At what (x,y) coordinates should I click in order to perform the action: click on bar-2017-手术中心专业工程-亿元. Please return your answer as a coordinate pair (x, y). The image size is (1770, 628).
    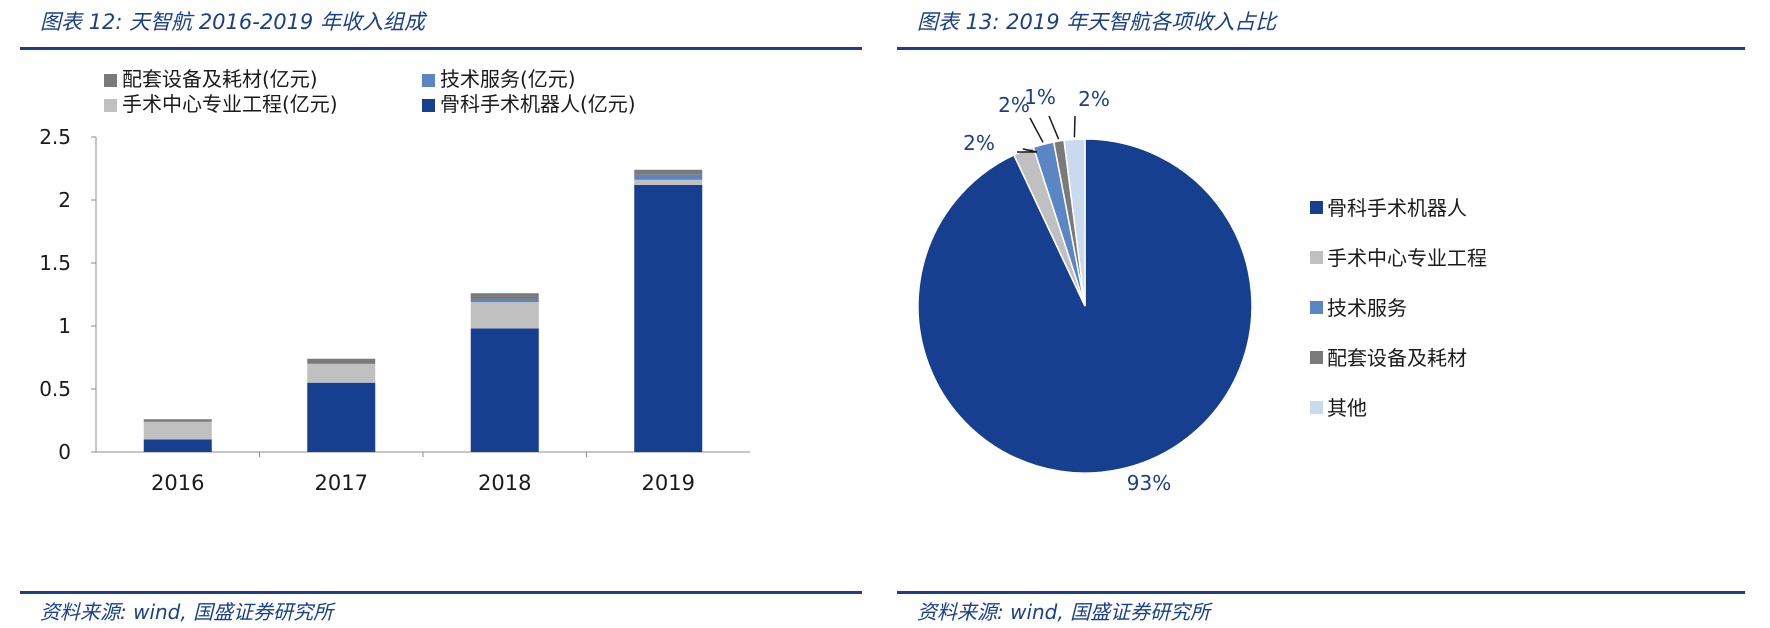
    Looking at the image, I should click on (341, 373).